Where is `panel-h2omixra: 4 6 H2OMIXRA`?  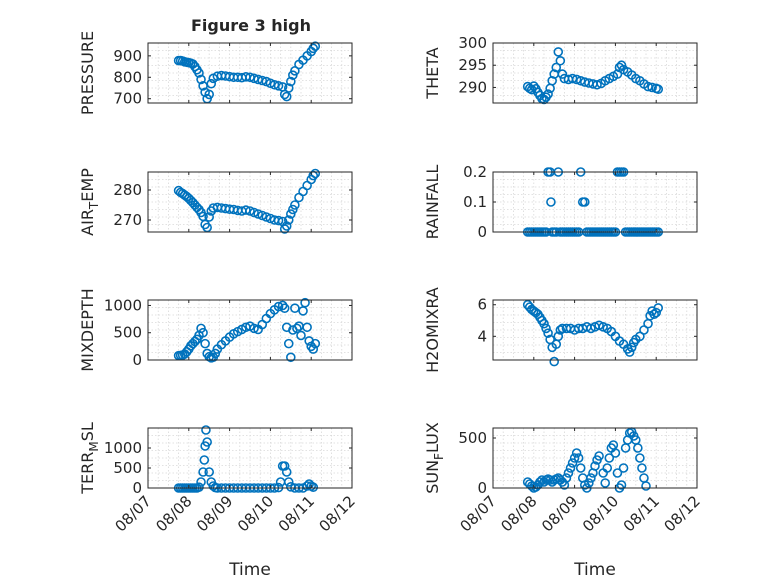 panel-h2omixra: 4 6 H2OMIXRA is located at coordinates (560, 330).